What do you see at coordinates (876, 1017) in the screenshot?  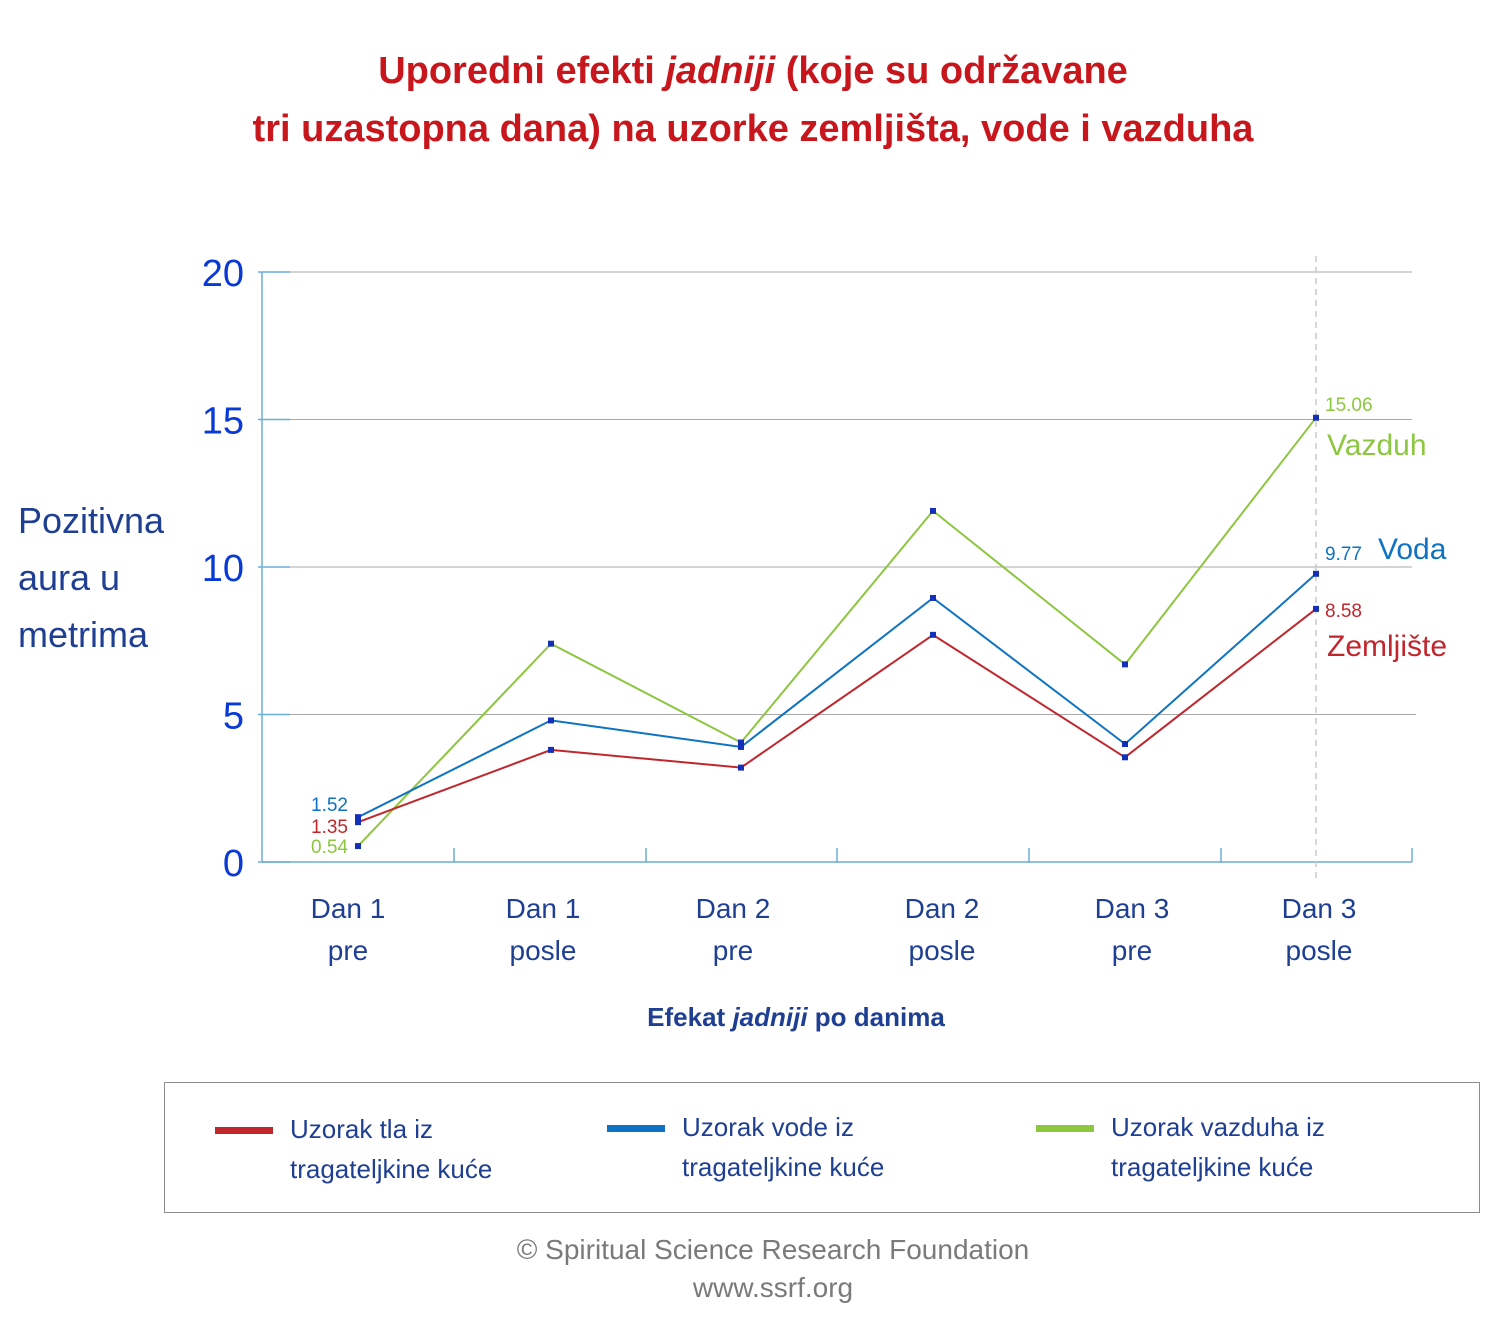 I see `x-axis-title-text-2: po danima` at bounding box center [876, 1017].